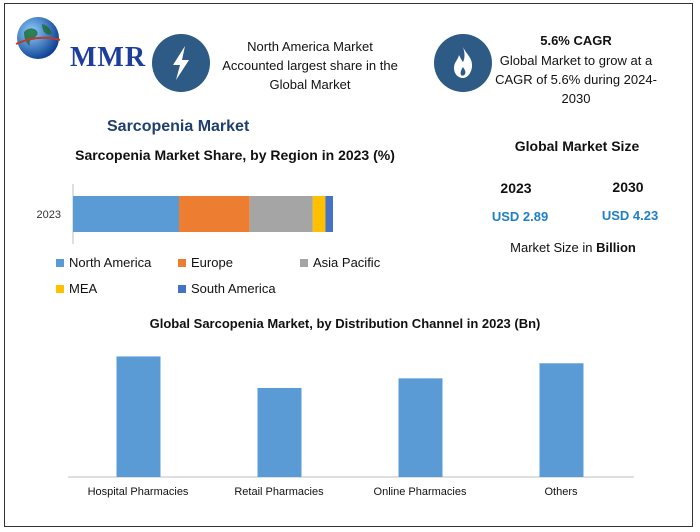  Describe the element at coordinates (110, 262) in the screenshot. I see `legend-label: North America` at that location.